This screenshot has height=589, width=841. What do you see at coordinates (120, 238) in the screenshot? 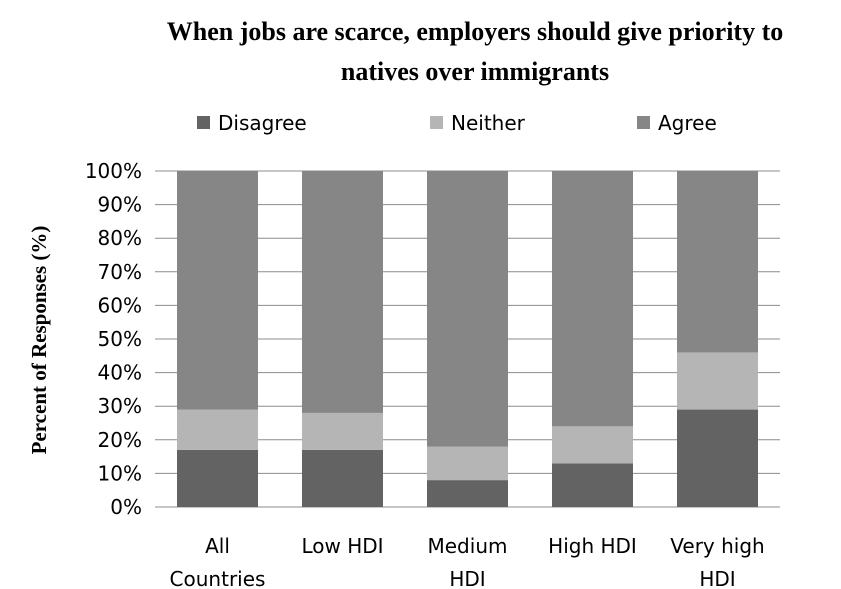
I see `y-tick-label: 80%` at bounding box center [120, 238].